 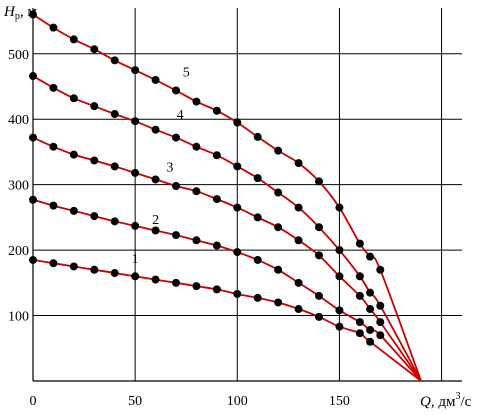 What do you see at coordinates (18, 120) in the screenshot?
I see `y-tick-label: 400` at bounding box center [18, 120].